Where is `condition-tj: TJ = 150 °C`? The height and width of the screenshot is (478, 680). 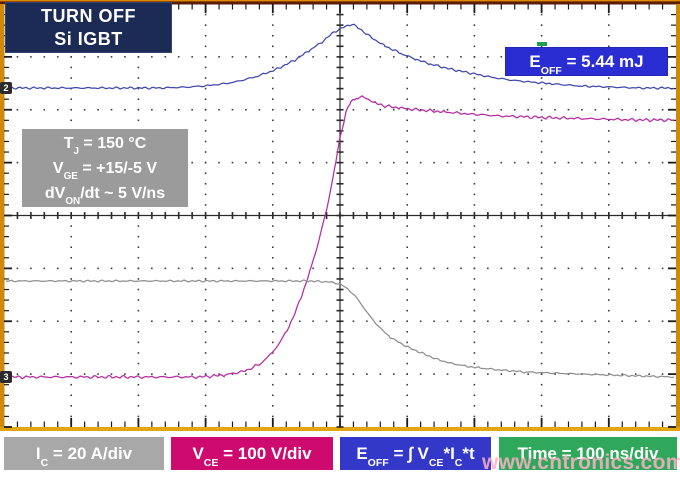
condition-tj: TJ = 150 °C is located at coordinates (105, 146).